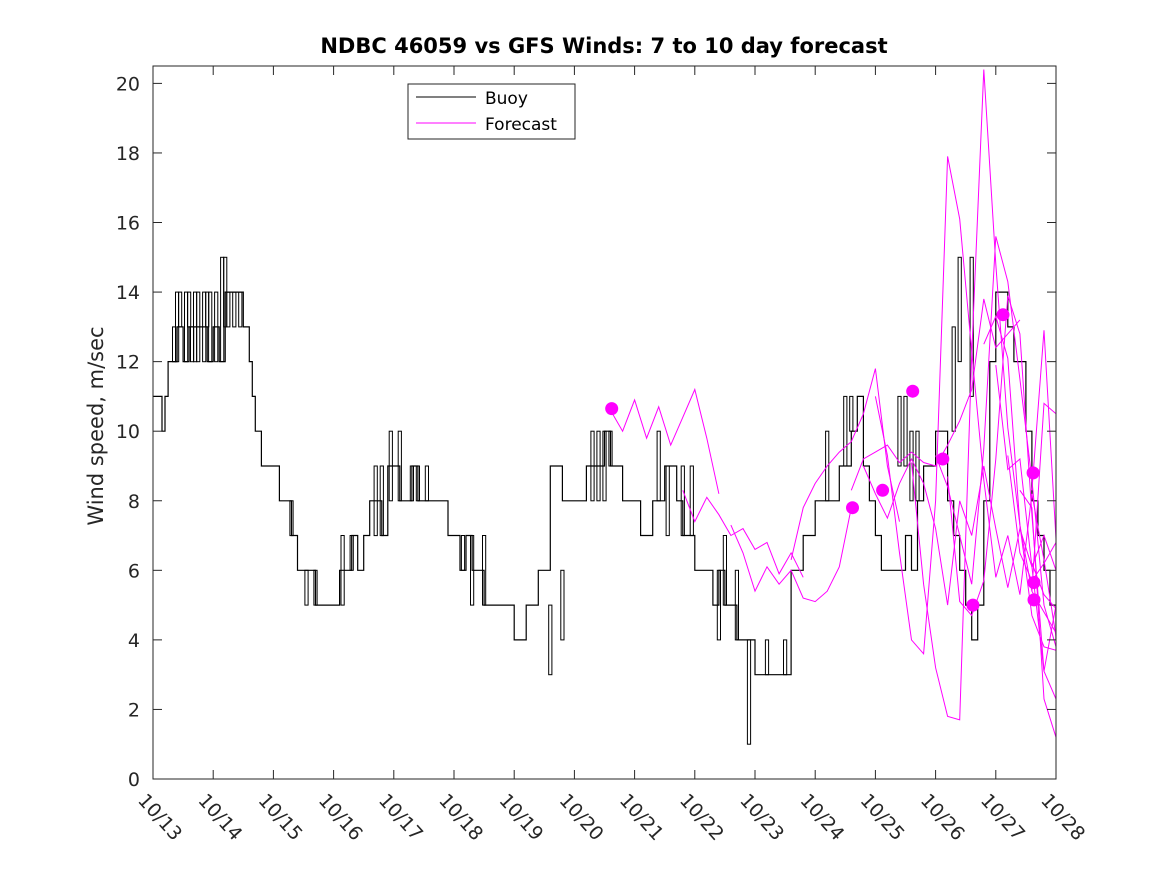  I want to click on forecast-markers, so click(823, 460).